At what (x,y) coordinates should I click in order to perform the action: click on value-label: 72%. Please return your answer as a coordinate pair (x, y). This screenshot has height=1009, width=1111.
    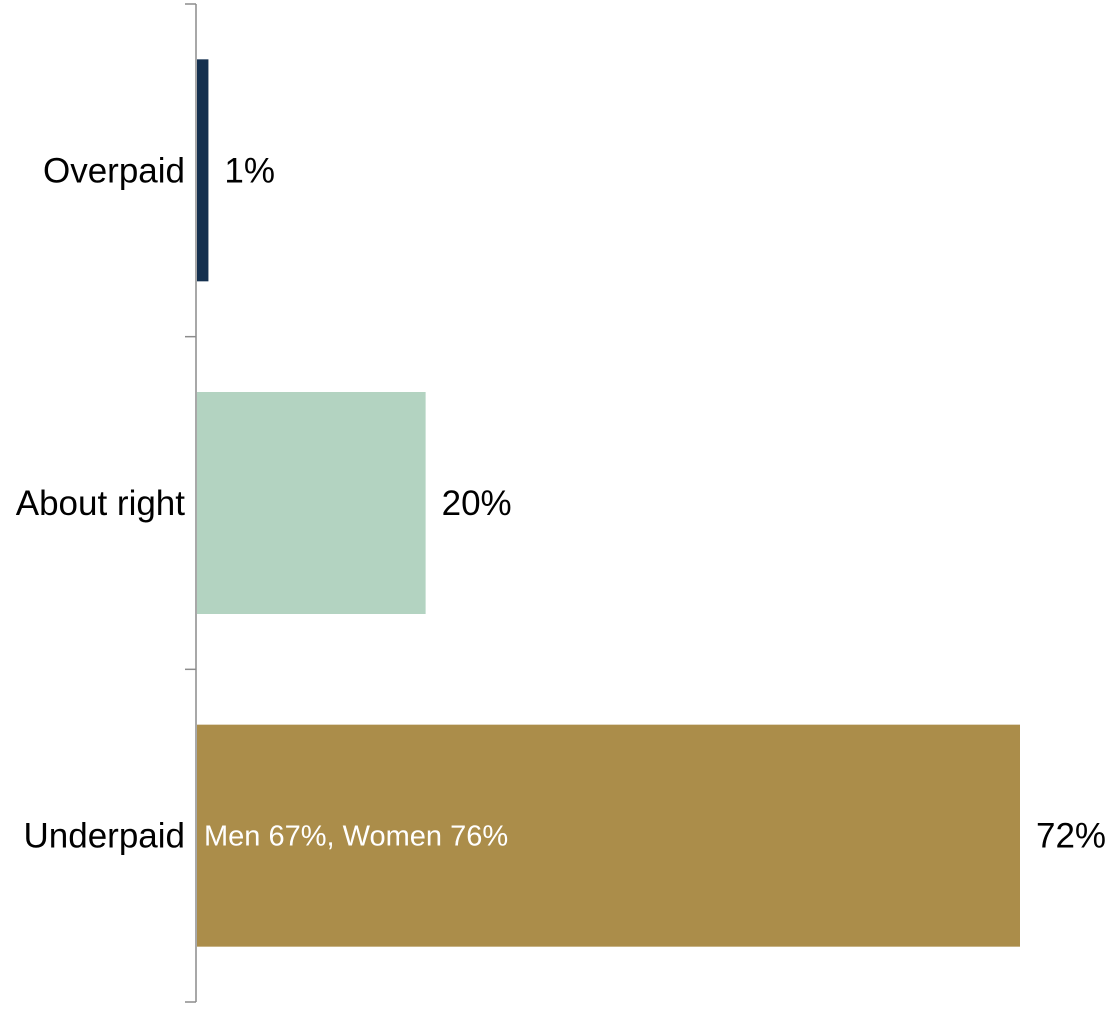
    Looking at the image, I should click on (1071, 836).